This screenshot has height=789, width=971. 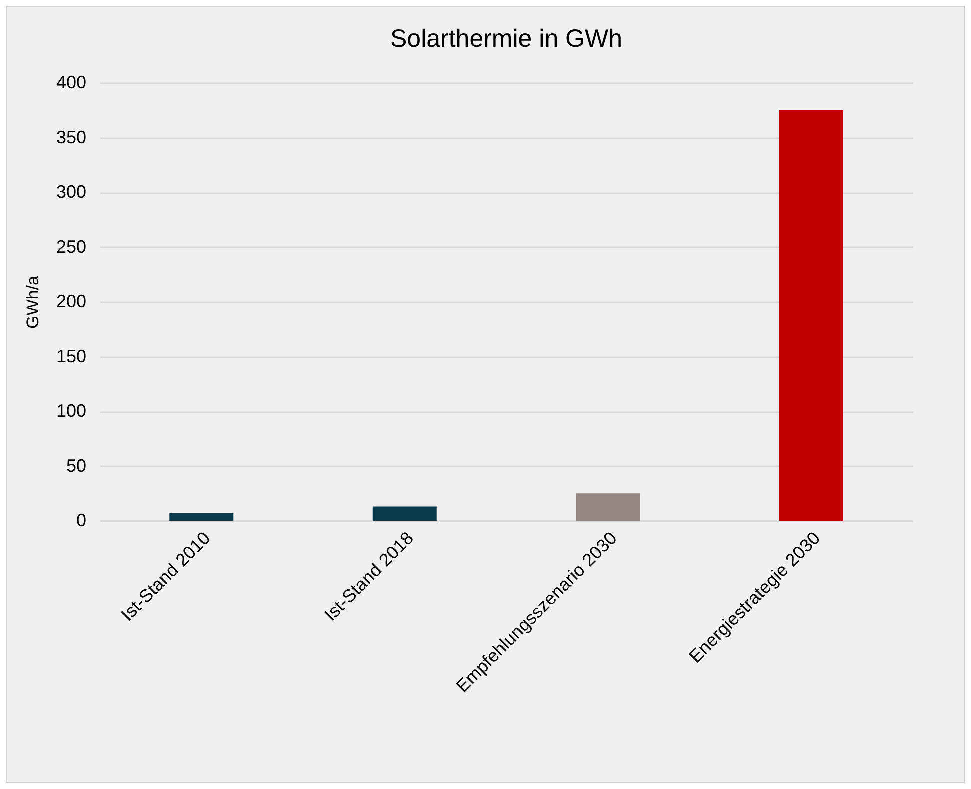 I want to click on y-tick-label: 300, so click(x=71, y=192).